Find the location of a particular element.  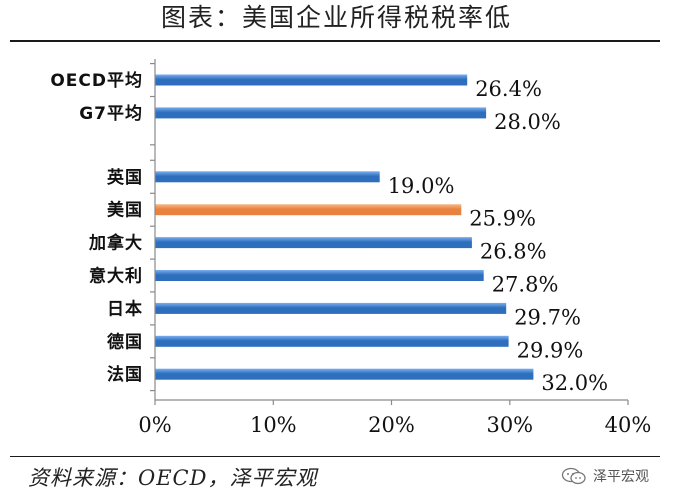

data-label: 26.4% is located at coordinates (508, 89).